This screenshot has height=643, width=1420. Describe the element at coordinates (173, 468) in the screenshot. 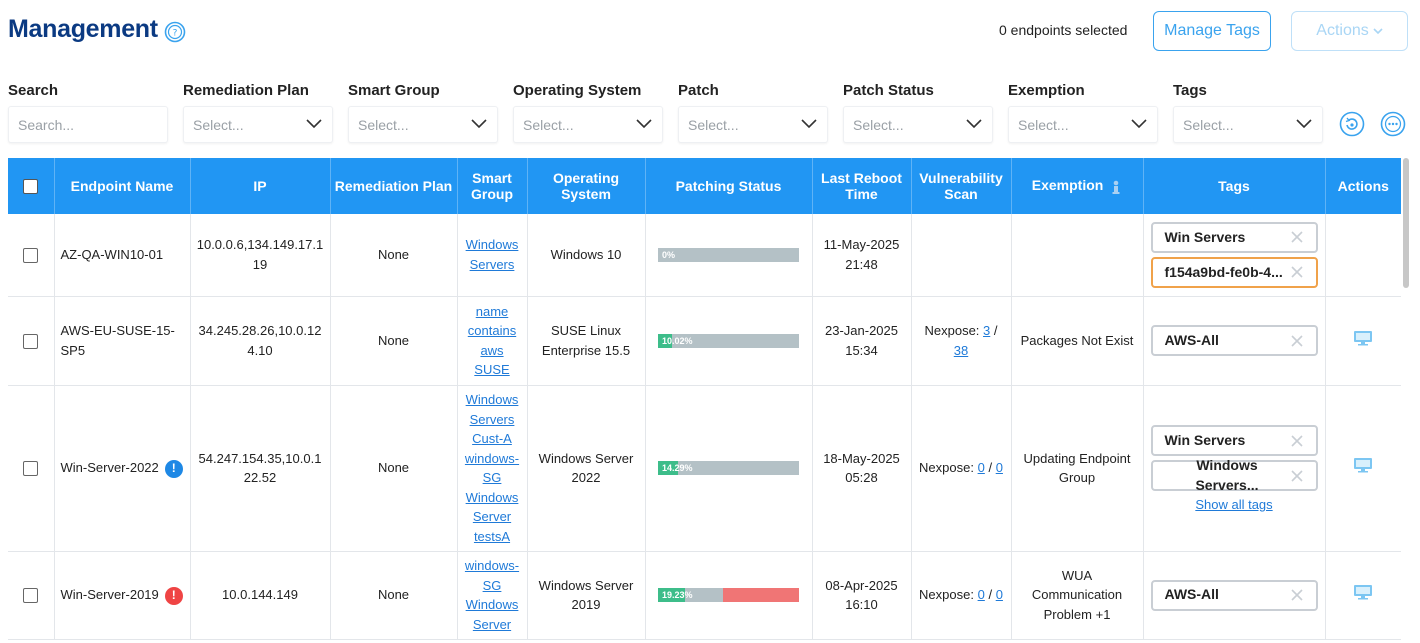

I see `info-badge-icon: !` at that location.